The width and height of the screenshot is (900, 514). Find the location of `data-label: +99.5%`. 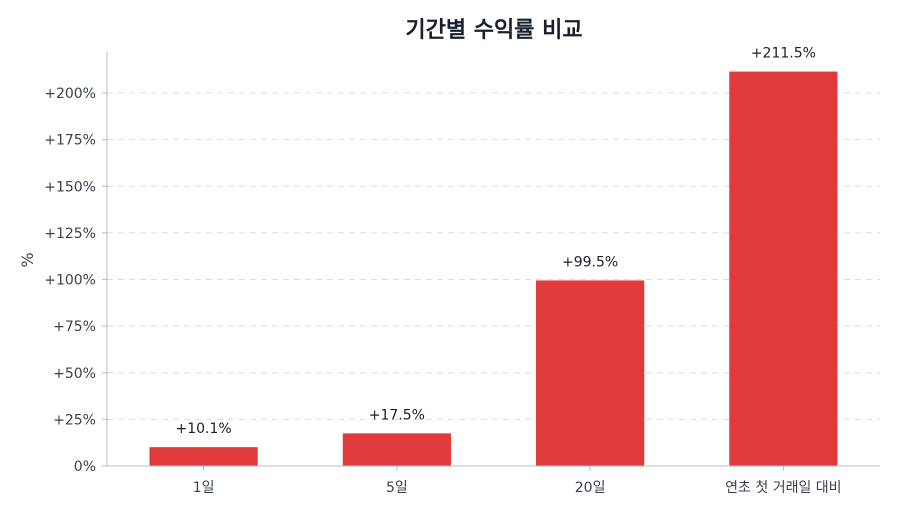

data-label: +99.5% is located at coordinates (590, 262).